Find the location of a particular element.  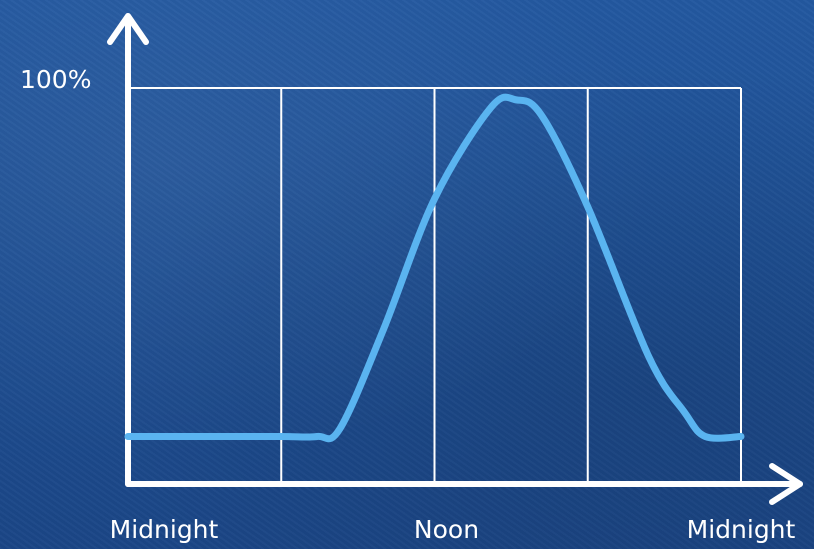

x-axis-arrow is located at coordinates (786, 484).